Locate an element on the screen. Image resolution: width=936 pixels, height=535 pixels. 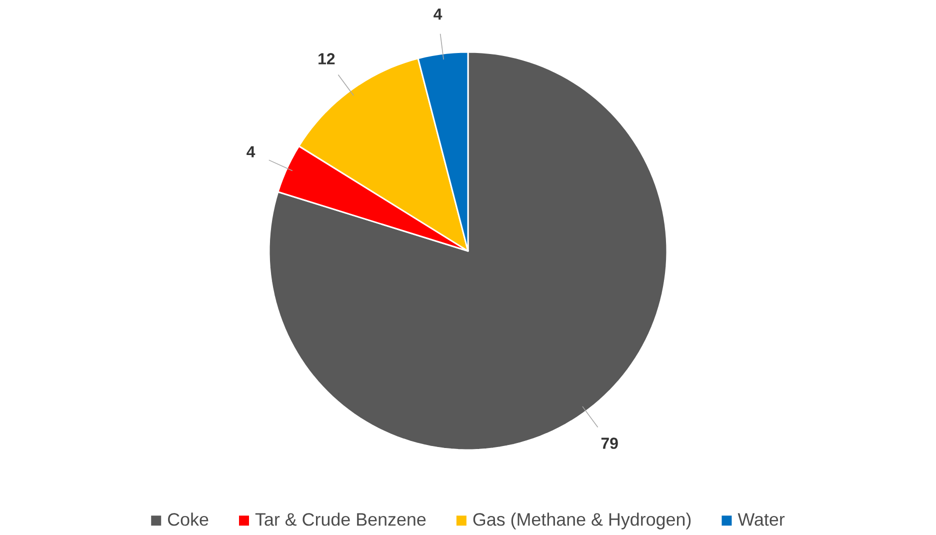
legend-label: Water is located at coordinates (761, 519).